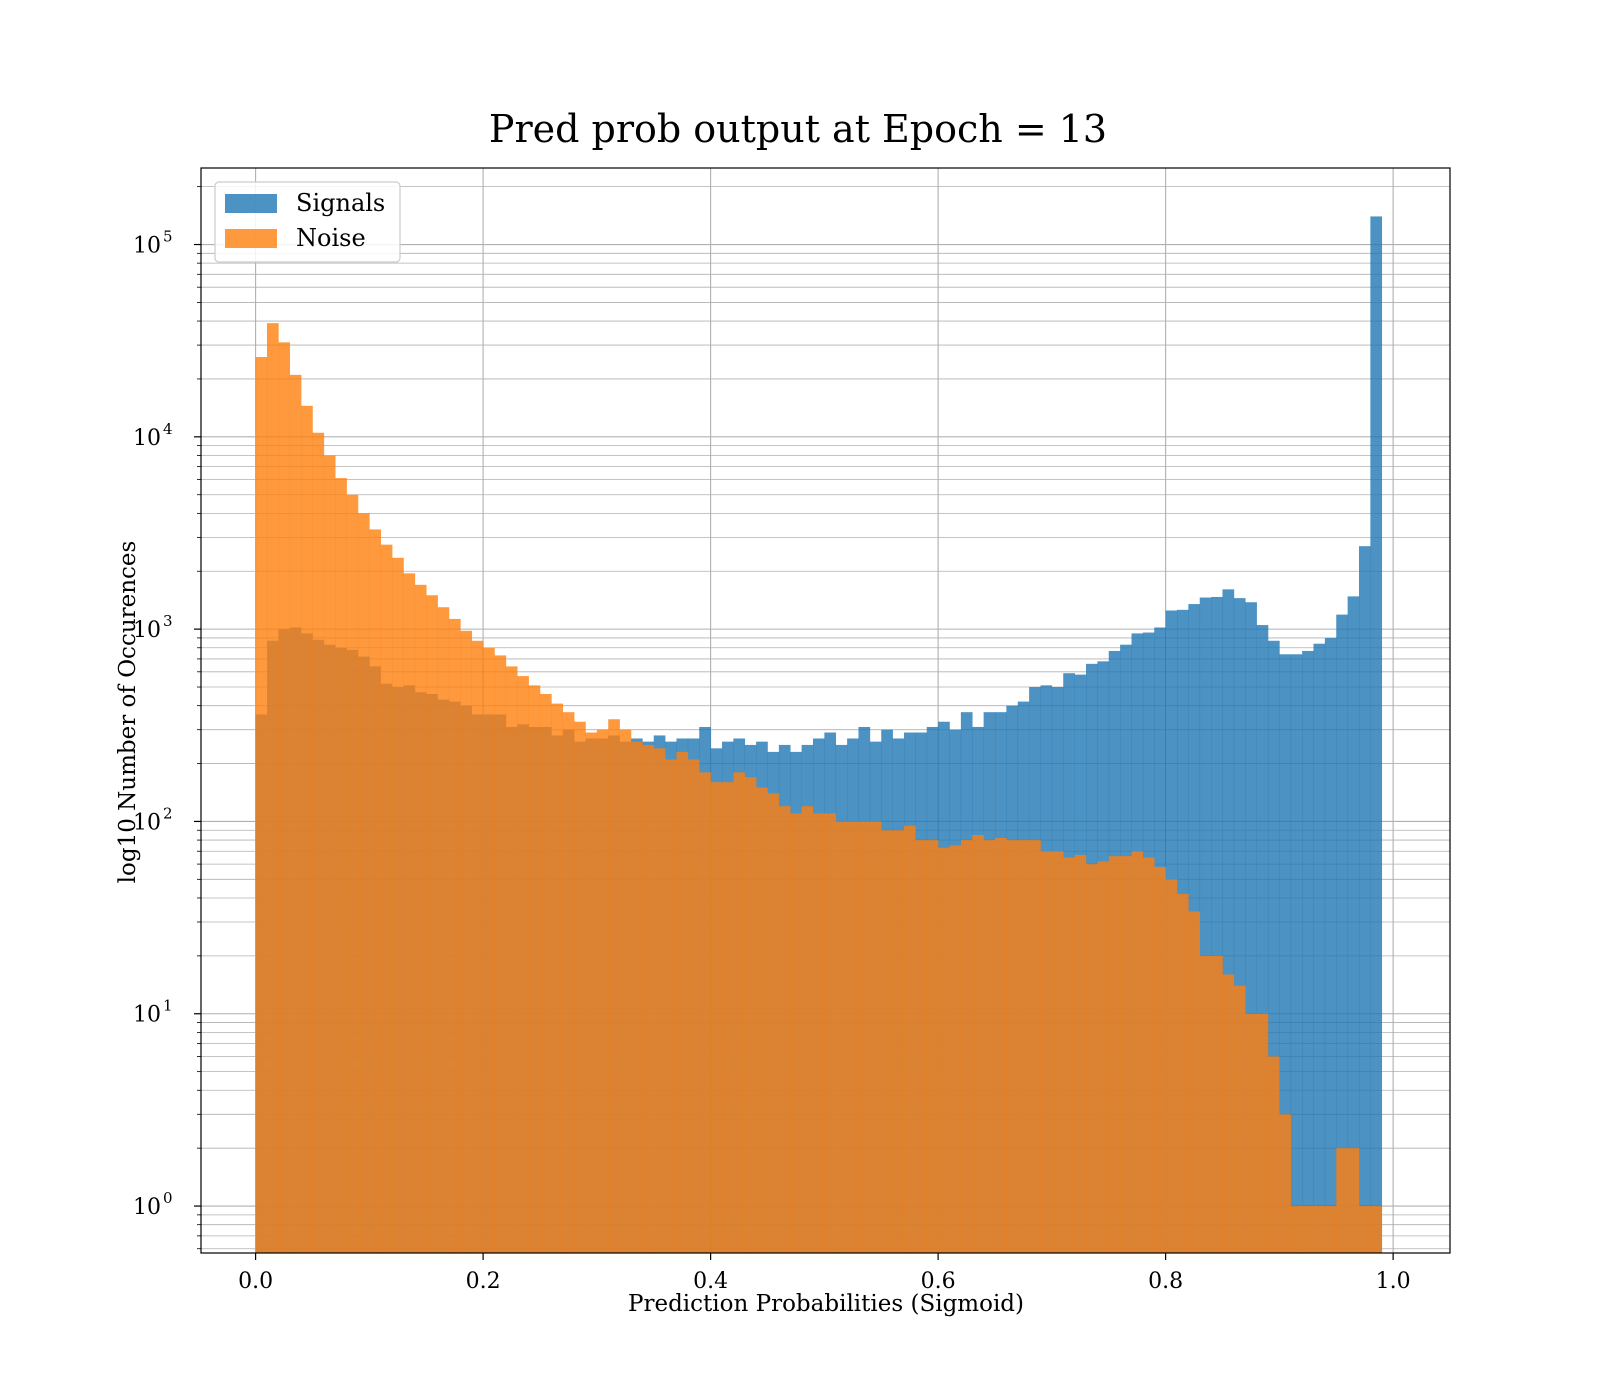 The height and width of the screenshot is (1400, 1600). Describe the element at coordinates (1165, 1281) in the screenshot. I see `x-tick-label: 0.8` at that location.